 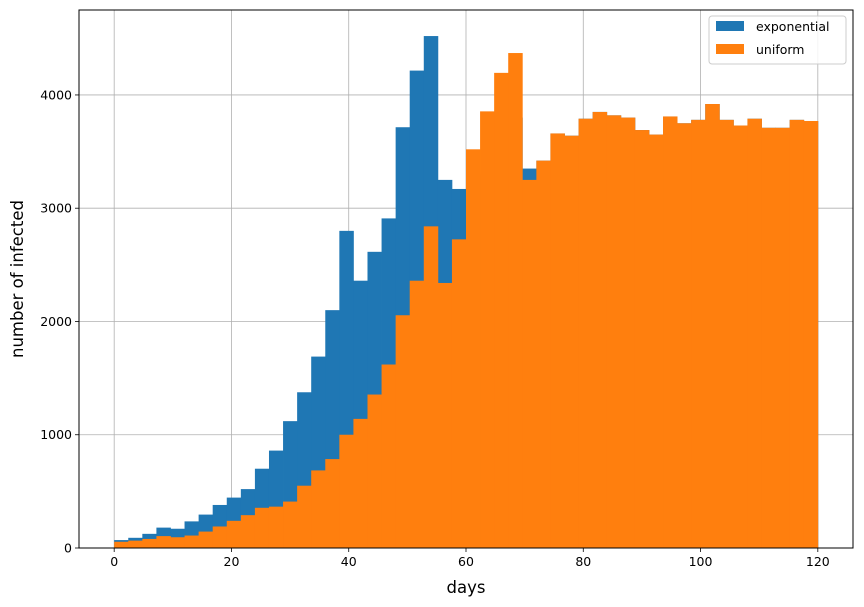 What do you see at coordinates (17, 279) in the screenshot?
I see `y-axis-title: number of infected` at bounding box center [17, 279].